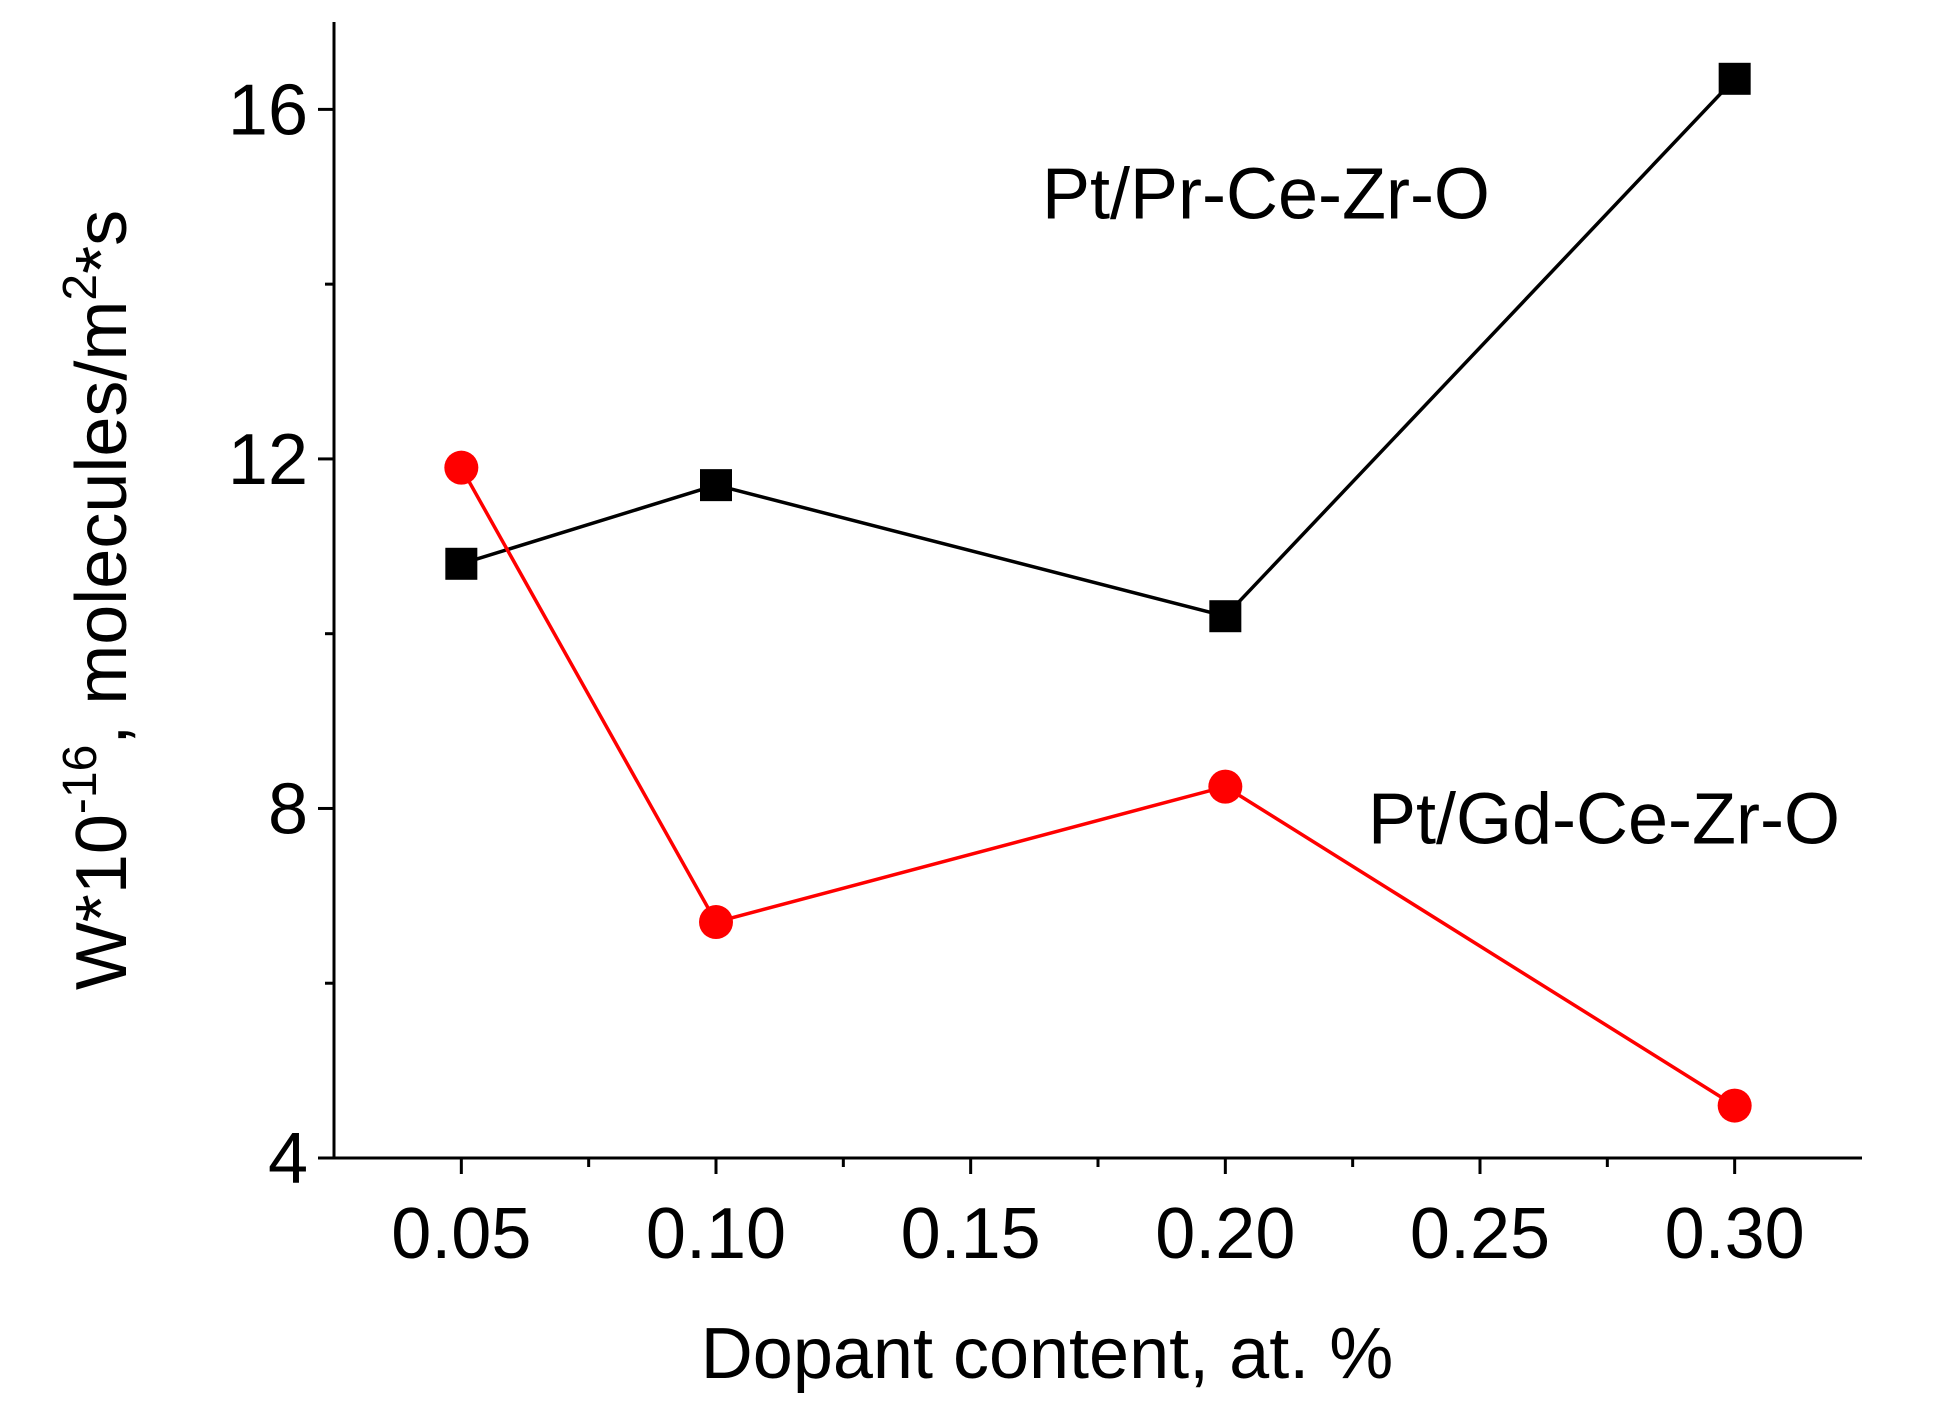 The width and height of the screenshot is (1942, 1405). I want to click on y-tick-label: 16, so click(268, 110).